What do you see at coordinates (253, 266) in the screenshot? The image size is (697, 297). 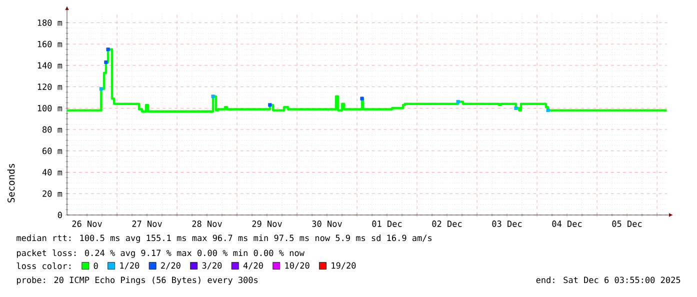 I see `legend-label: 4/20` at bounding box center [253, 266].